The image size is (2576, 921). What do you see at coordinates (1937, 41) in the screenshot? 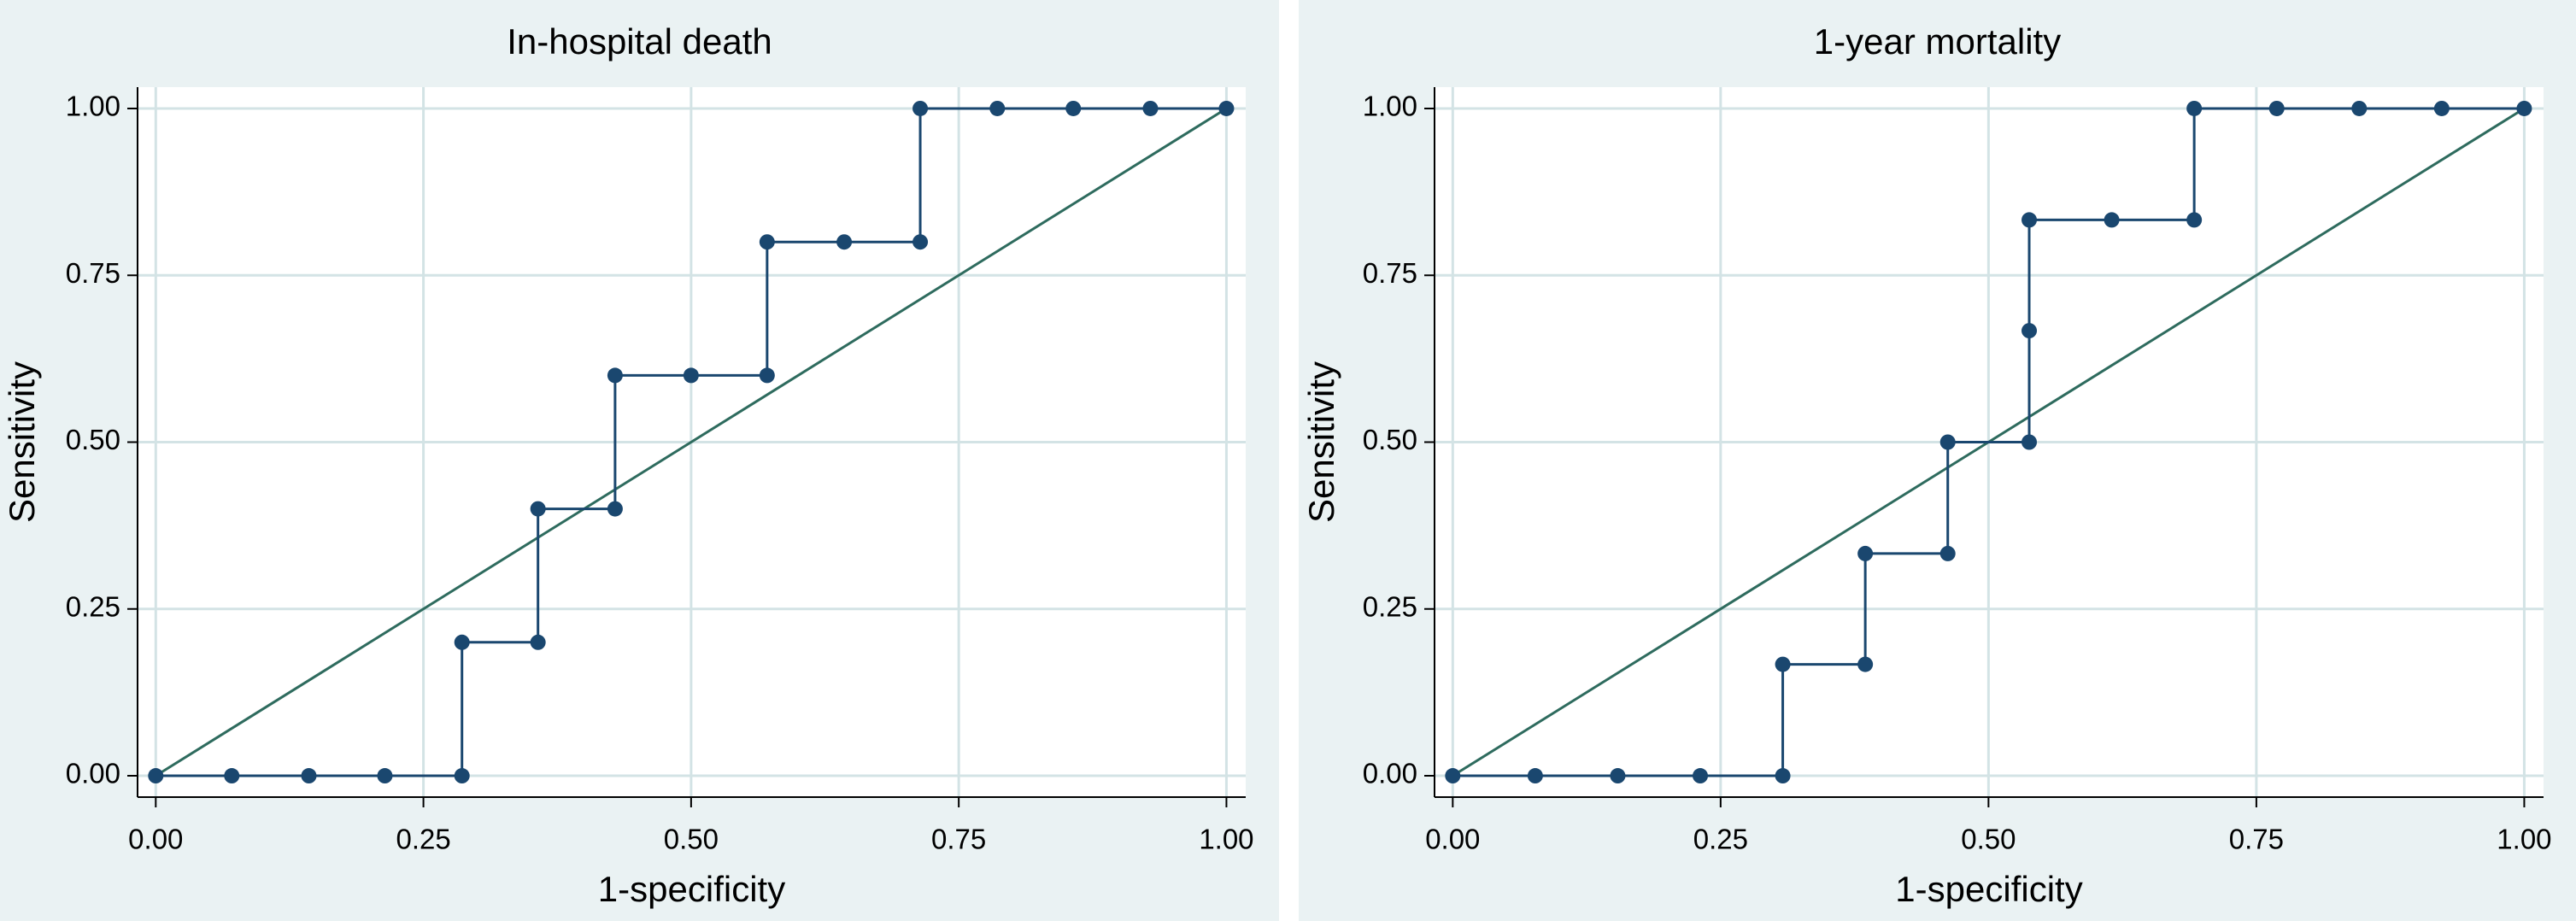
I see `chart-title: 1-year mortality` at bounding box center [1937, 41].